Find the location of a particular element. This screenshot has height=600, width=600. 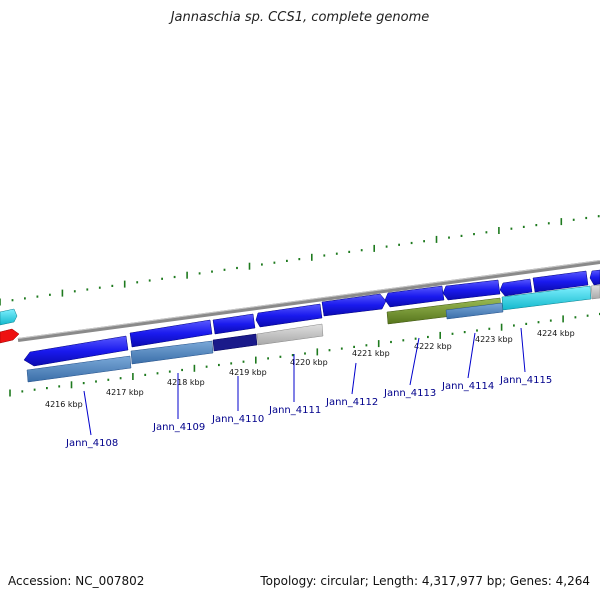

gene-label-jann-4108: Jann_4108 is located at coordinates (91, 443).